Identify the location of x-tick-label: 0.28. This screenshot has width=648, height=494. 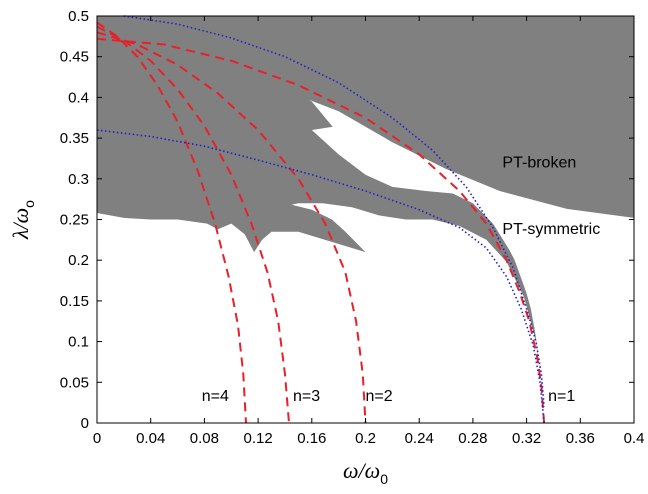
(472, 438).